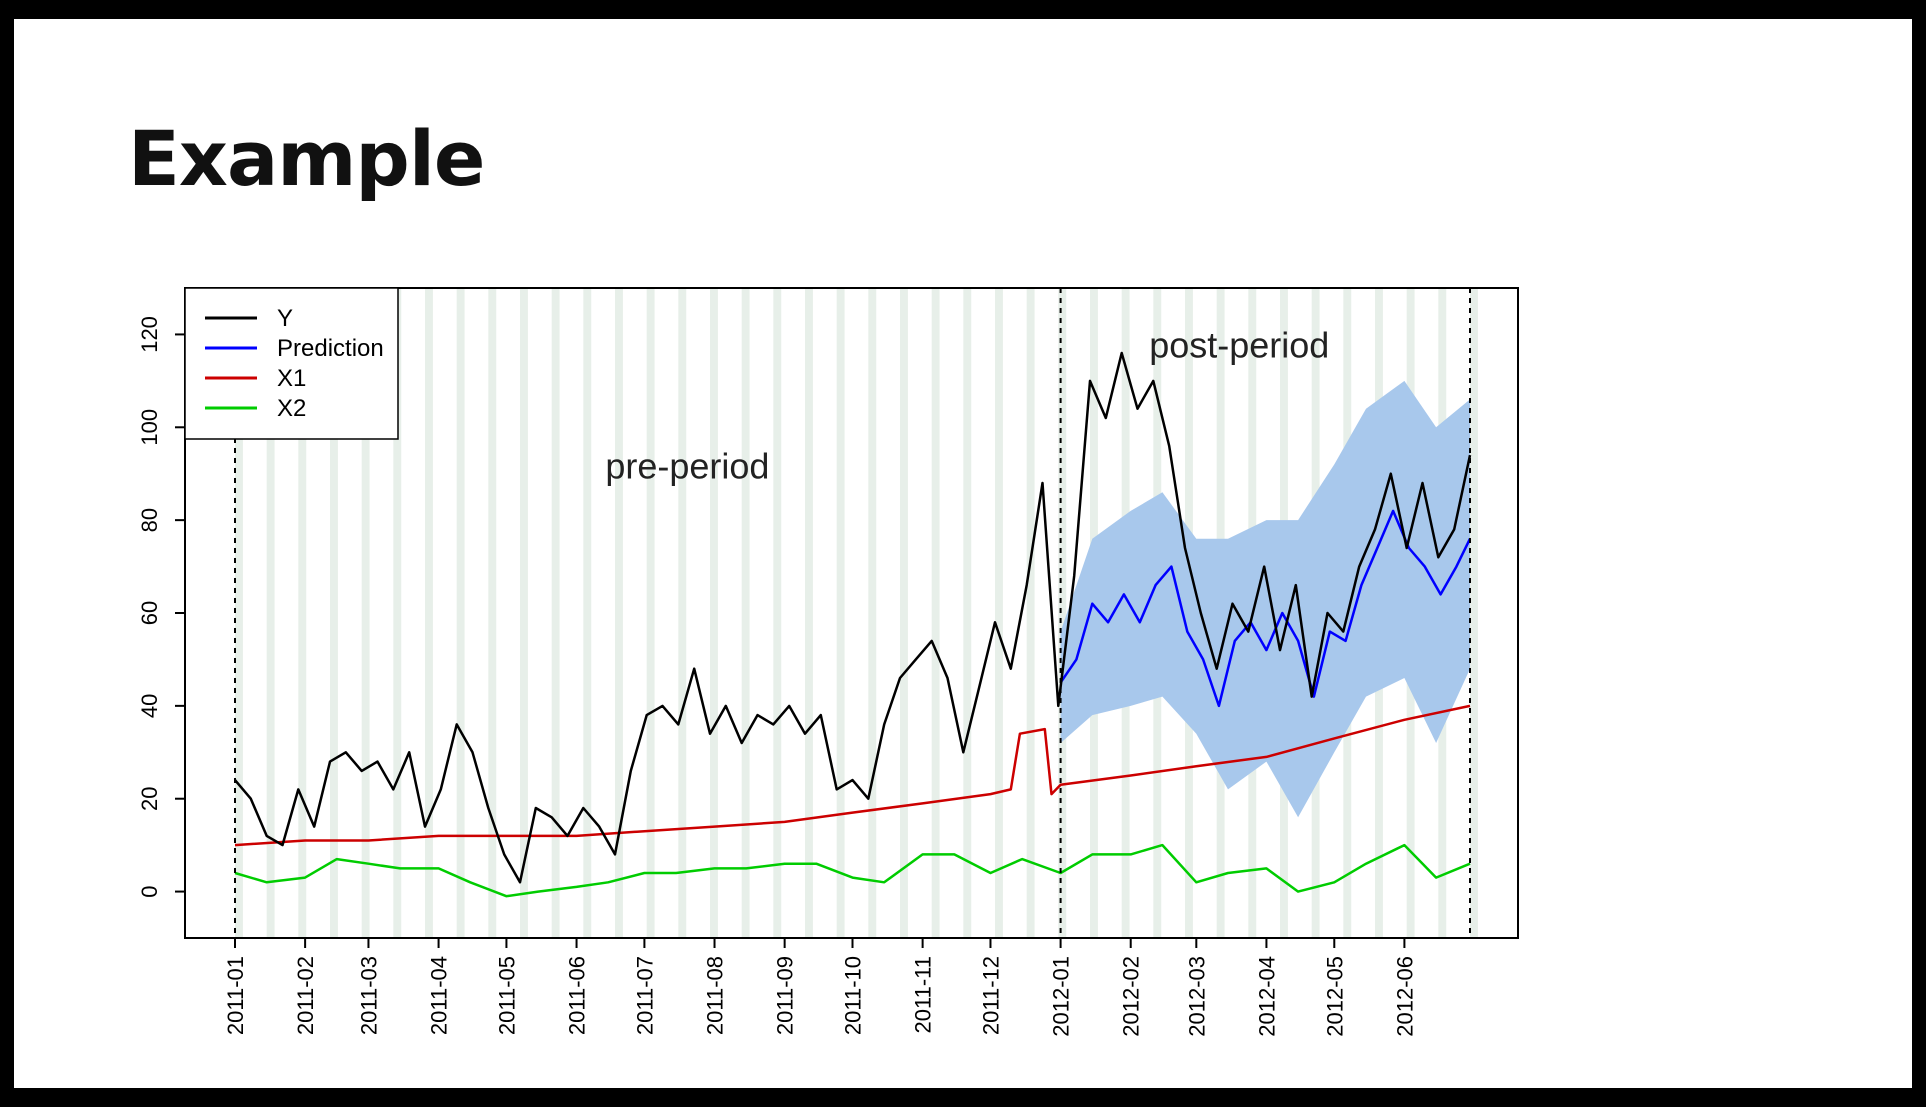 This screenshot has height=1107, width=1926. Describe the element at coordinates (577, 995) in the screenshot. I see `x-tick-label: 2011-06` at that location.